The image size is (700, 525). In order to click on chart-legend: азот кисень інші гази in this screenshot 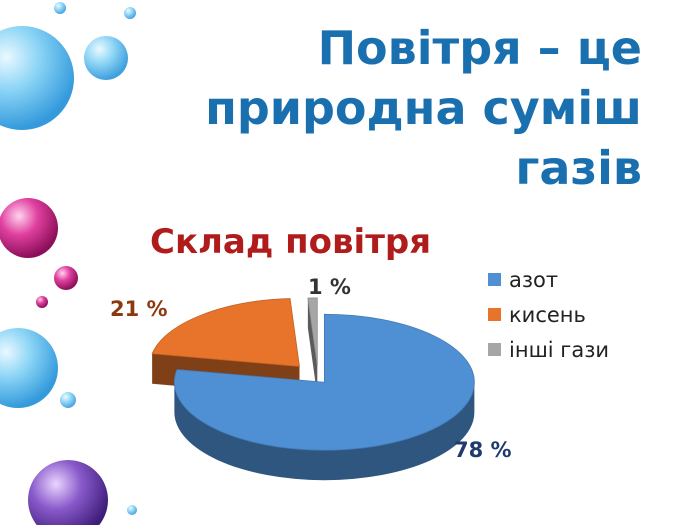, I will do `click(548, 314)`.